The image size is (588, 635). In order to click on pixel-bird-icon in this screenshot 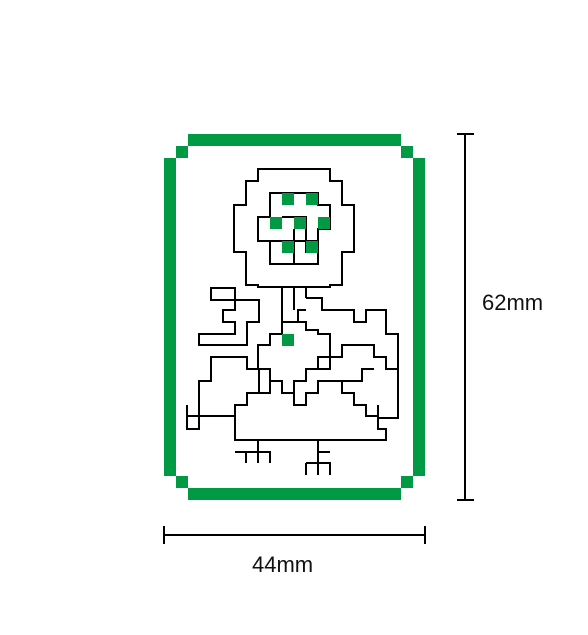, I will do `click(292, 381)`.